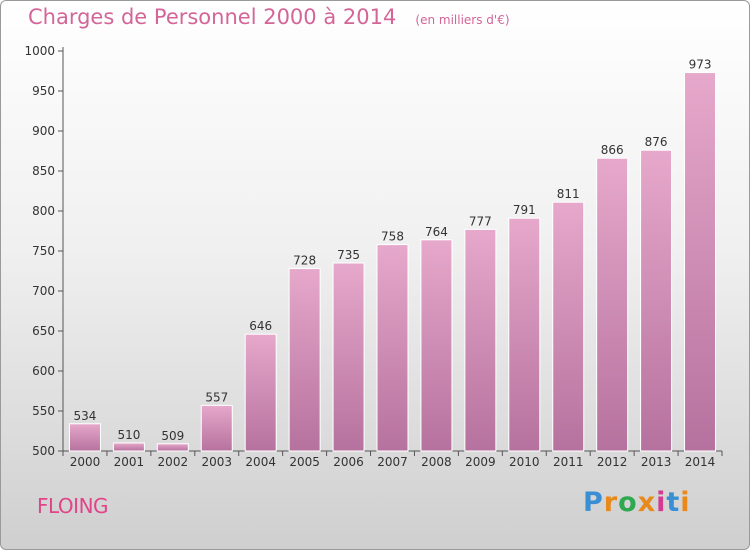  Describe the element at coordinates (611, 502) in the screenshot. I see `logo-letter: r` at that location.